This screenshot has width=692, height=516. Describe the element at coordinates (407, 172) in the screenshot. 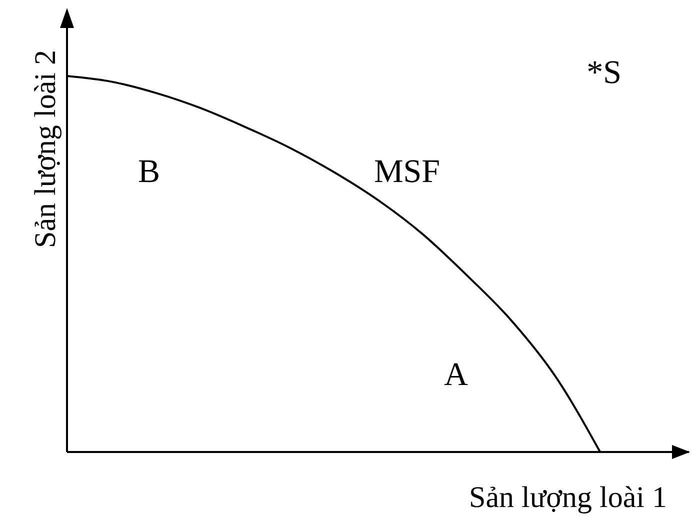

I see `annotation: MSF` at that location.